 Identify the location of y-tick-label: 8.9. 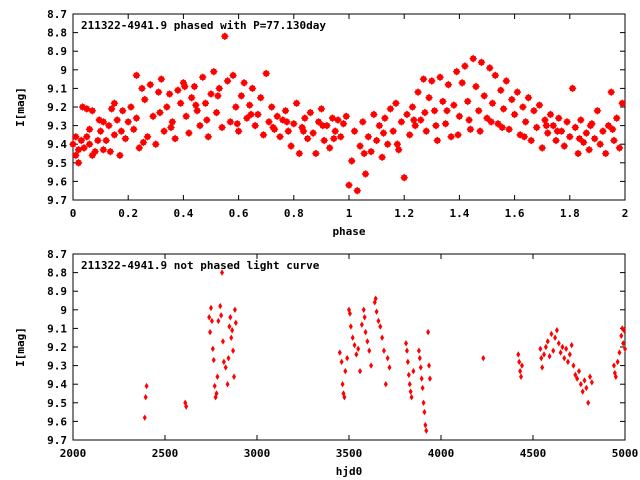
(57, 51).